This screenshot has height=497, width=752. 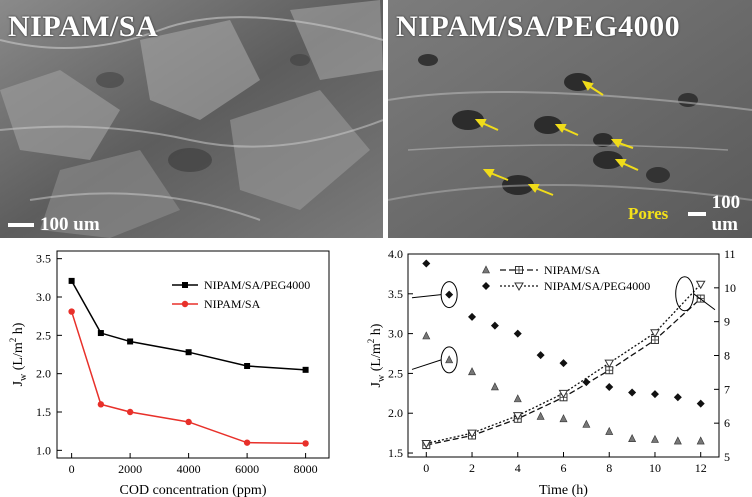 I want to click on y2-tick-label: 10, so click(x=730, y=288).